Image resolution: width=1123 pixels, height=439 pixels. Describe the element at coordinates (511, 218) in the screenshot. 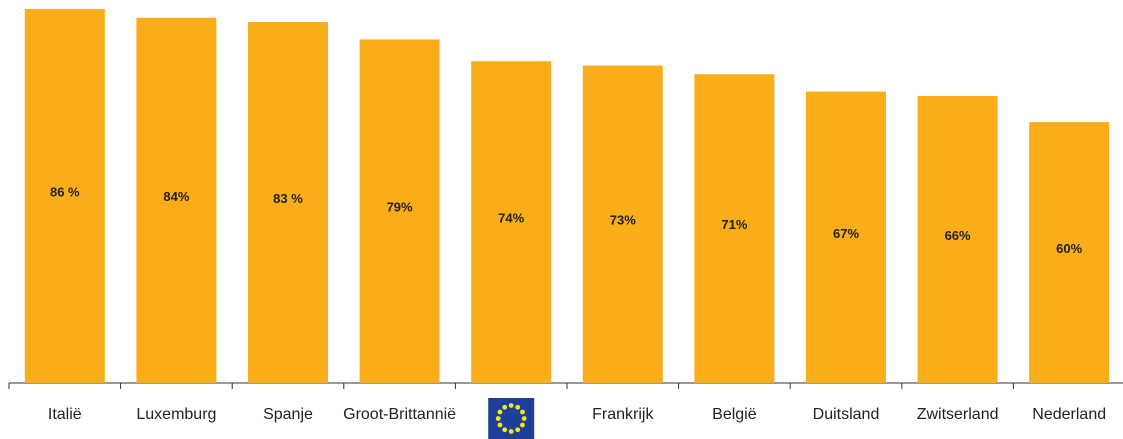

I see `value-label: 74%` at that location.